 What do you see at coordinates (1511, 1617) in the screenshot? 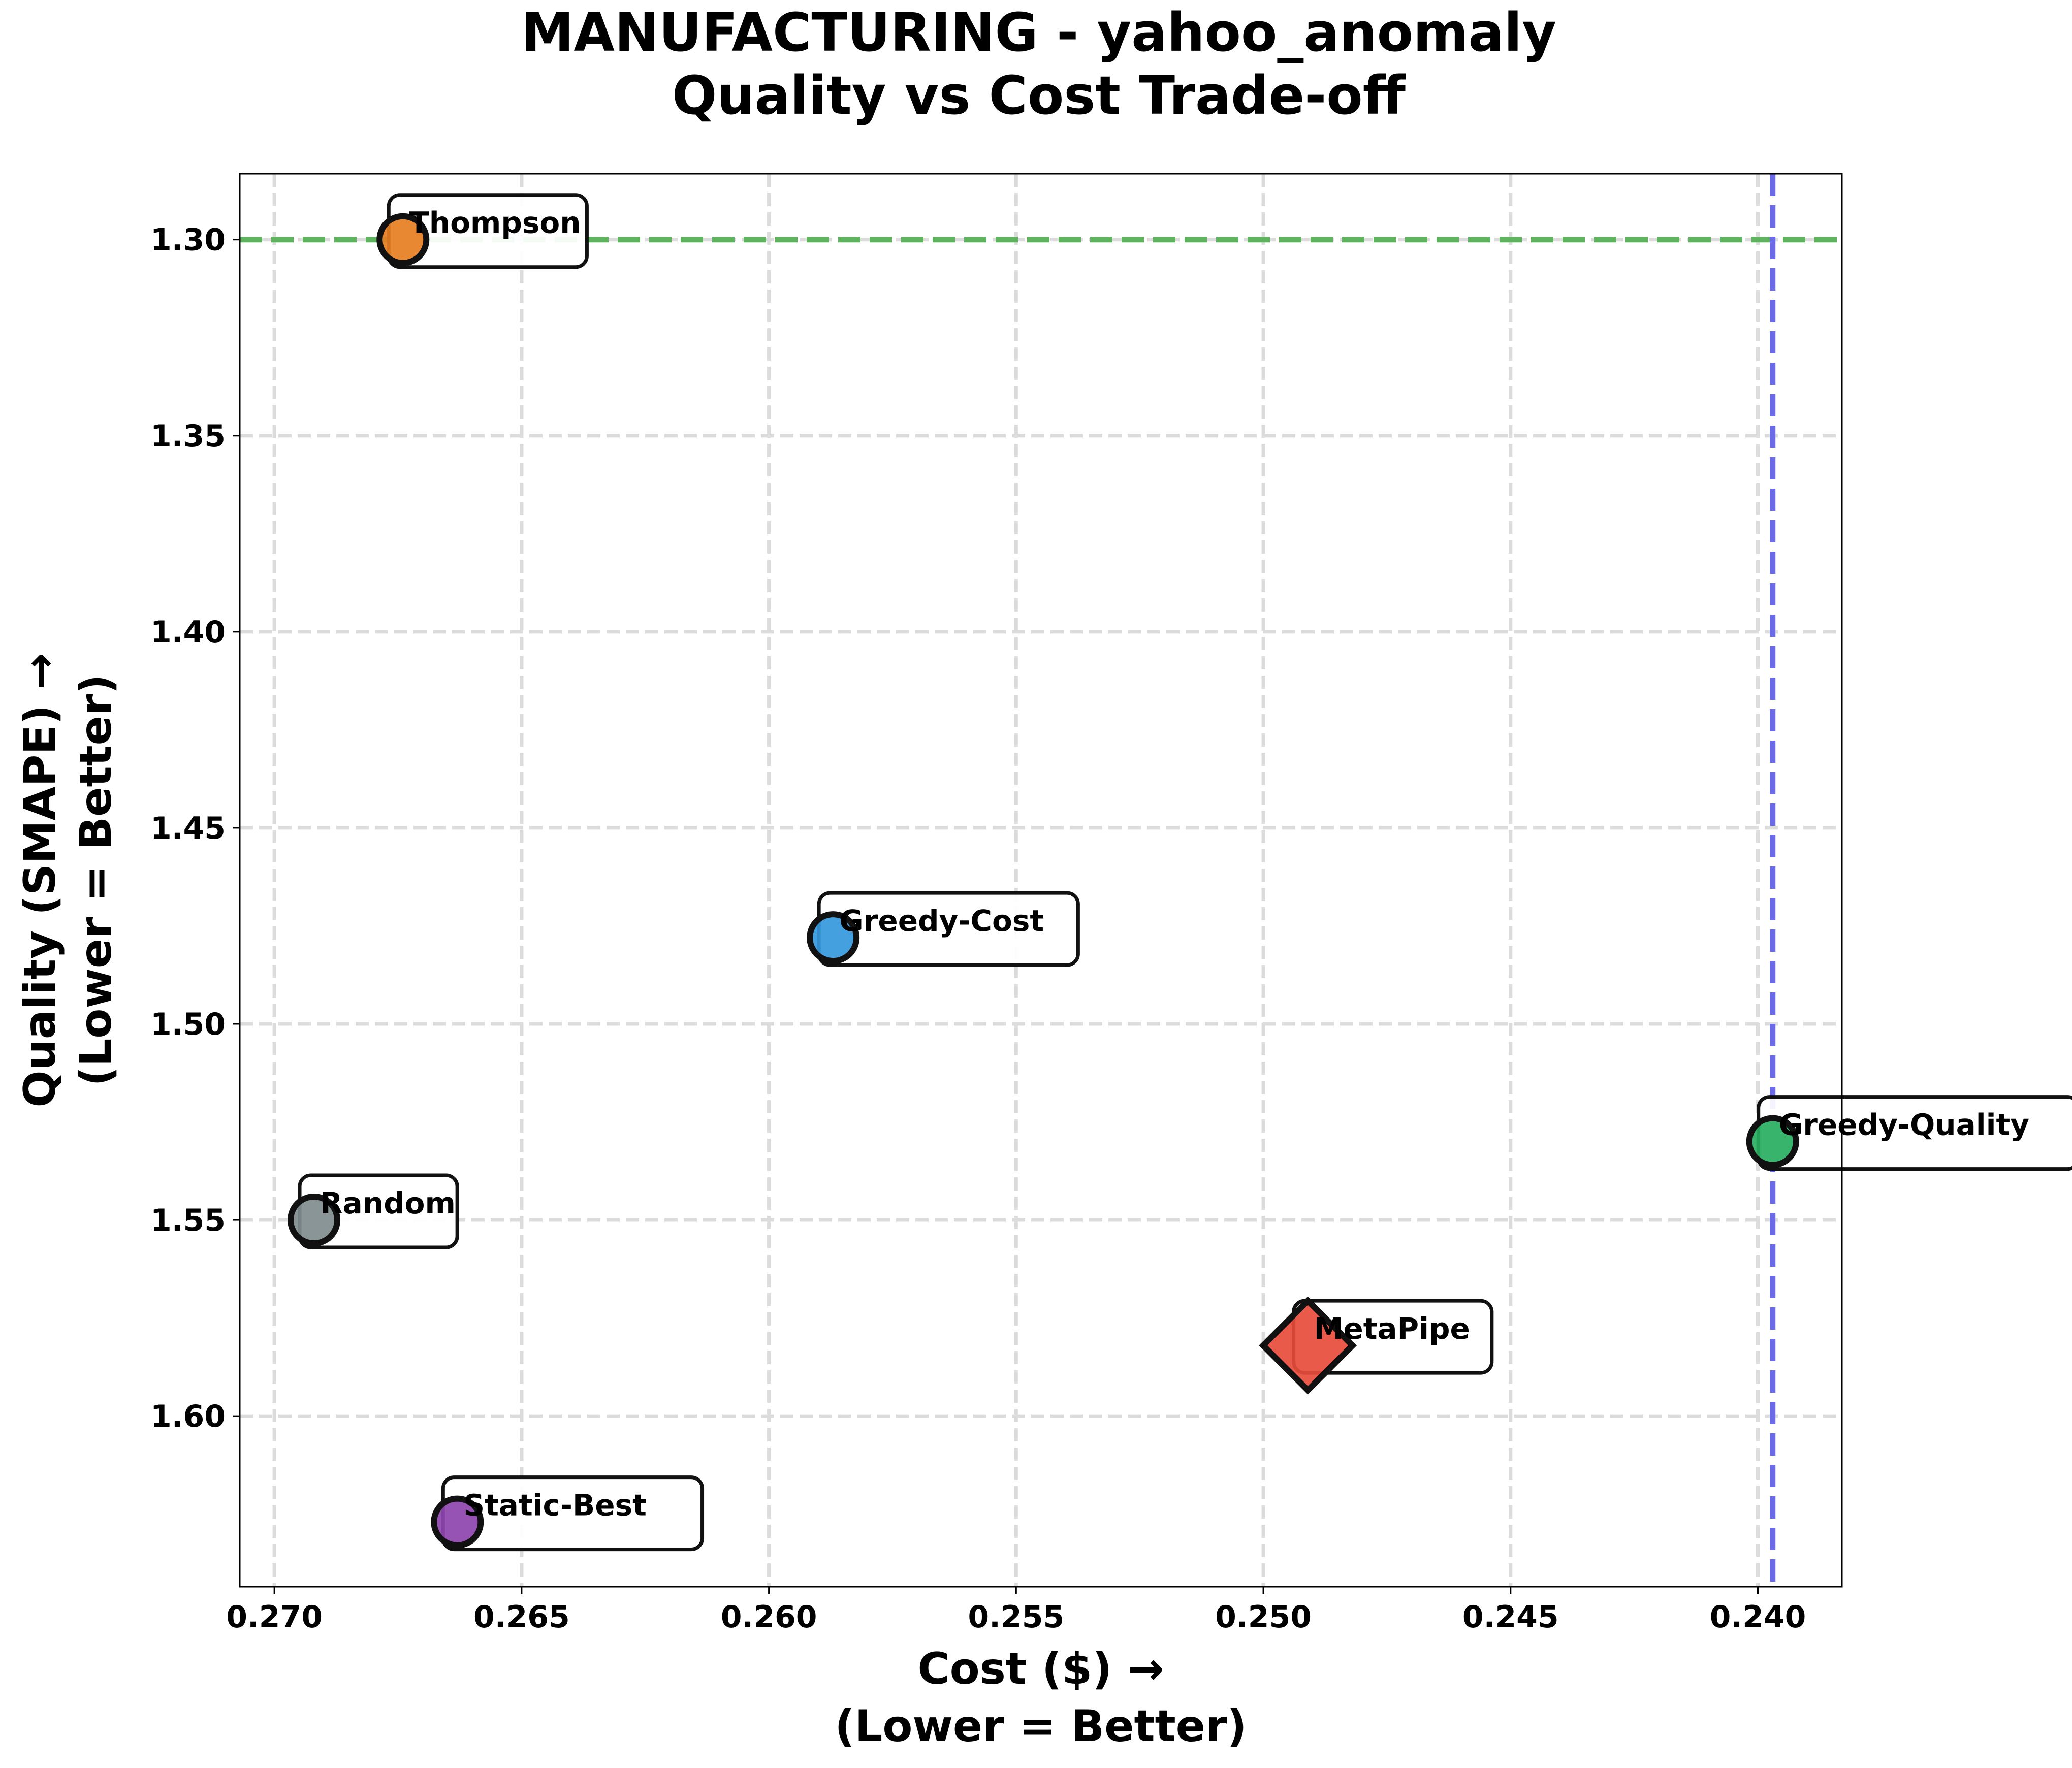
I see `x-tick-label-0-245: 0.245` at bounding box center [1511, 1617].